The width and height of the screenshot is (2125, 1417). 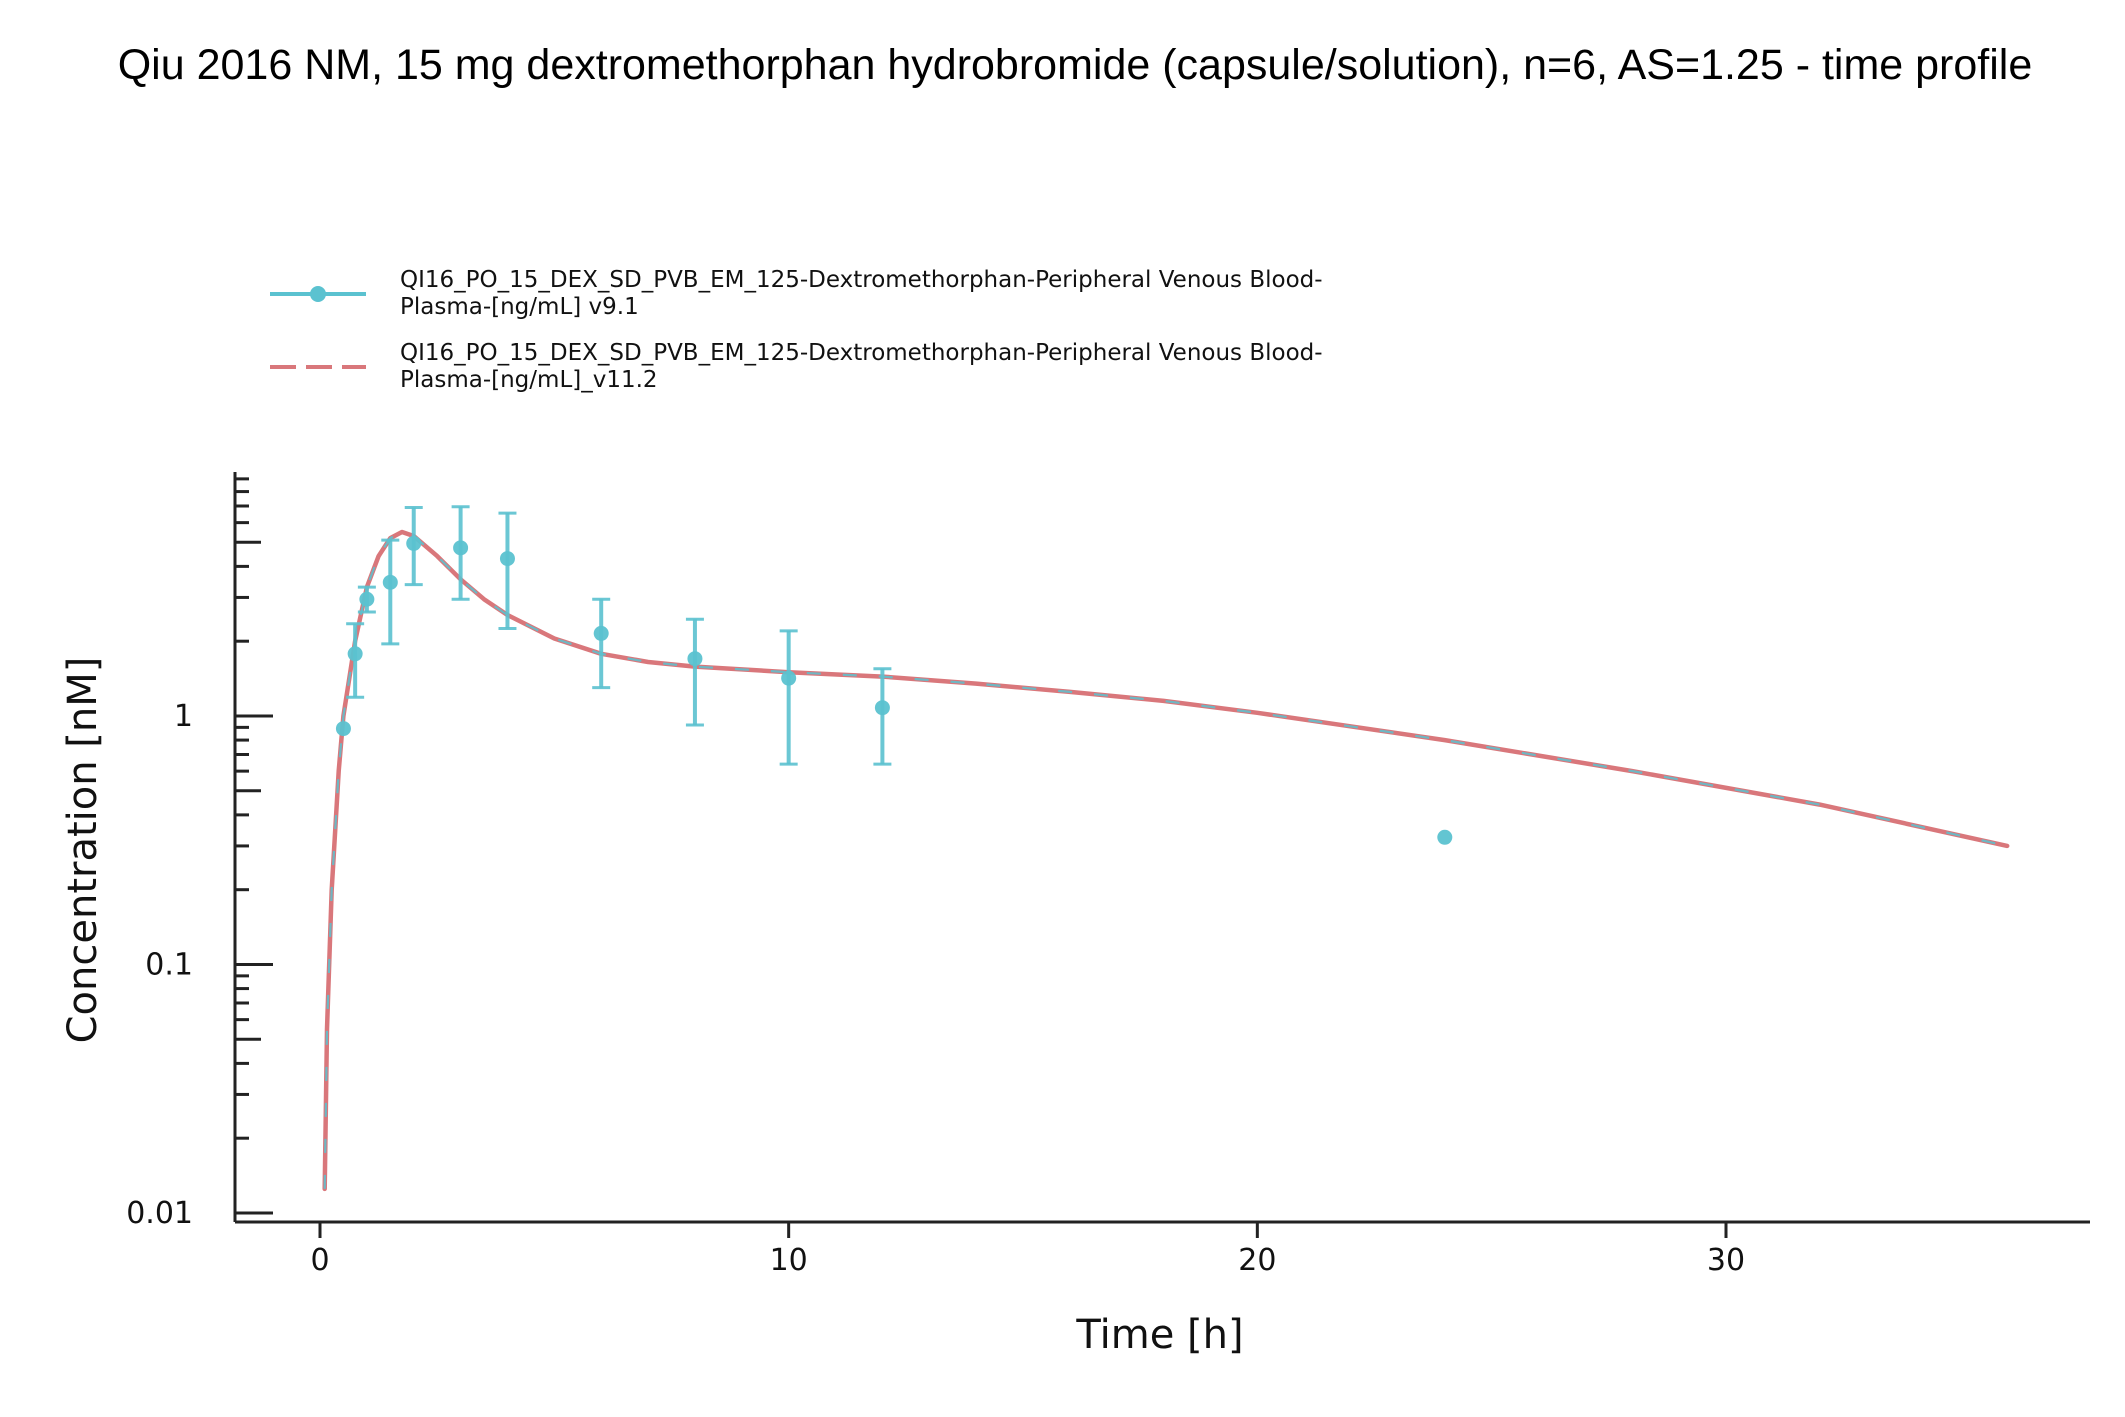 What do you see at coordinates (1726, 1260) in the screenshot?
I see `x-tick-label: 30` at bounding box center [1726, 1260].